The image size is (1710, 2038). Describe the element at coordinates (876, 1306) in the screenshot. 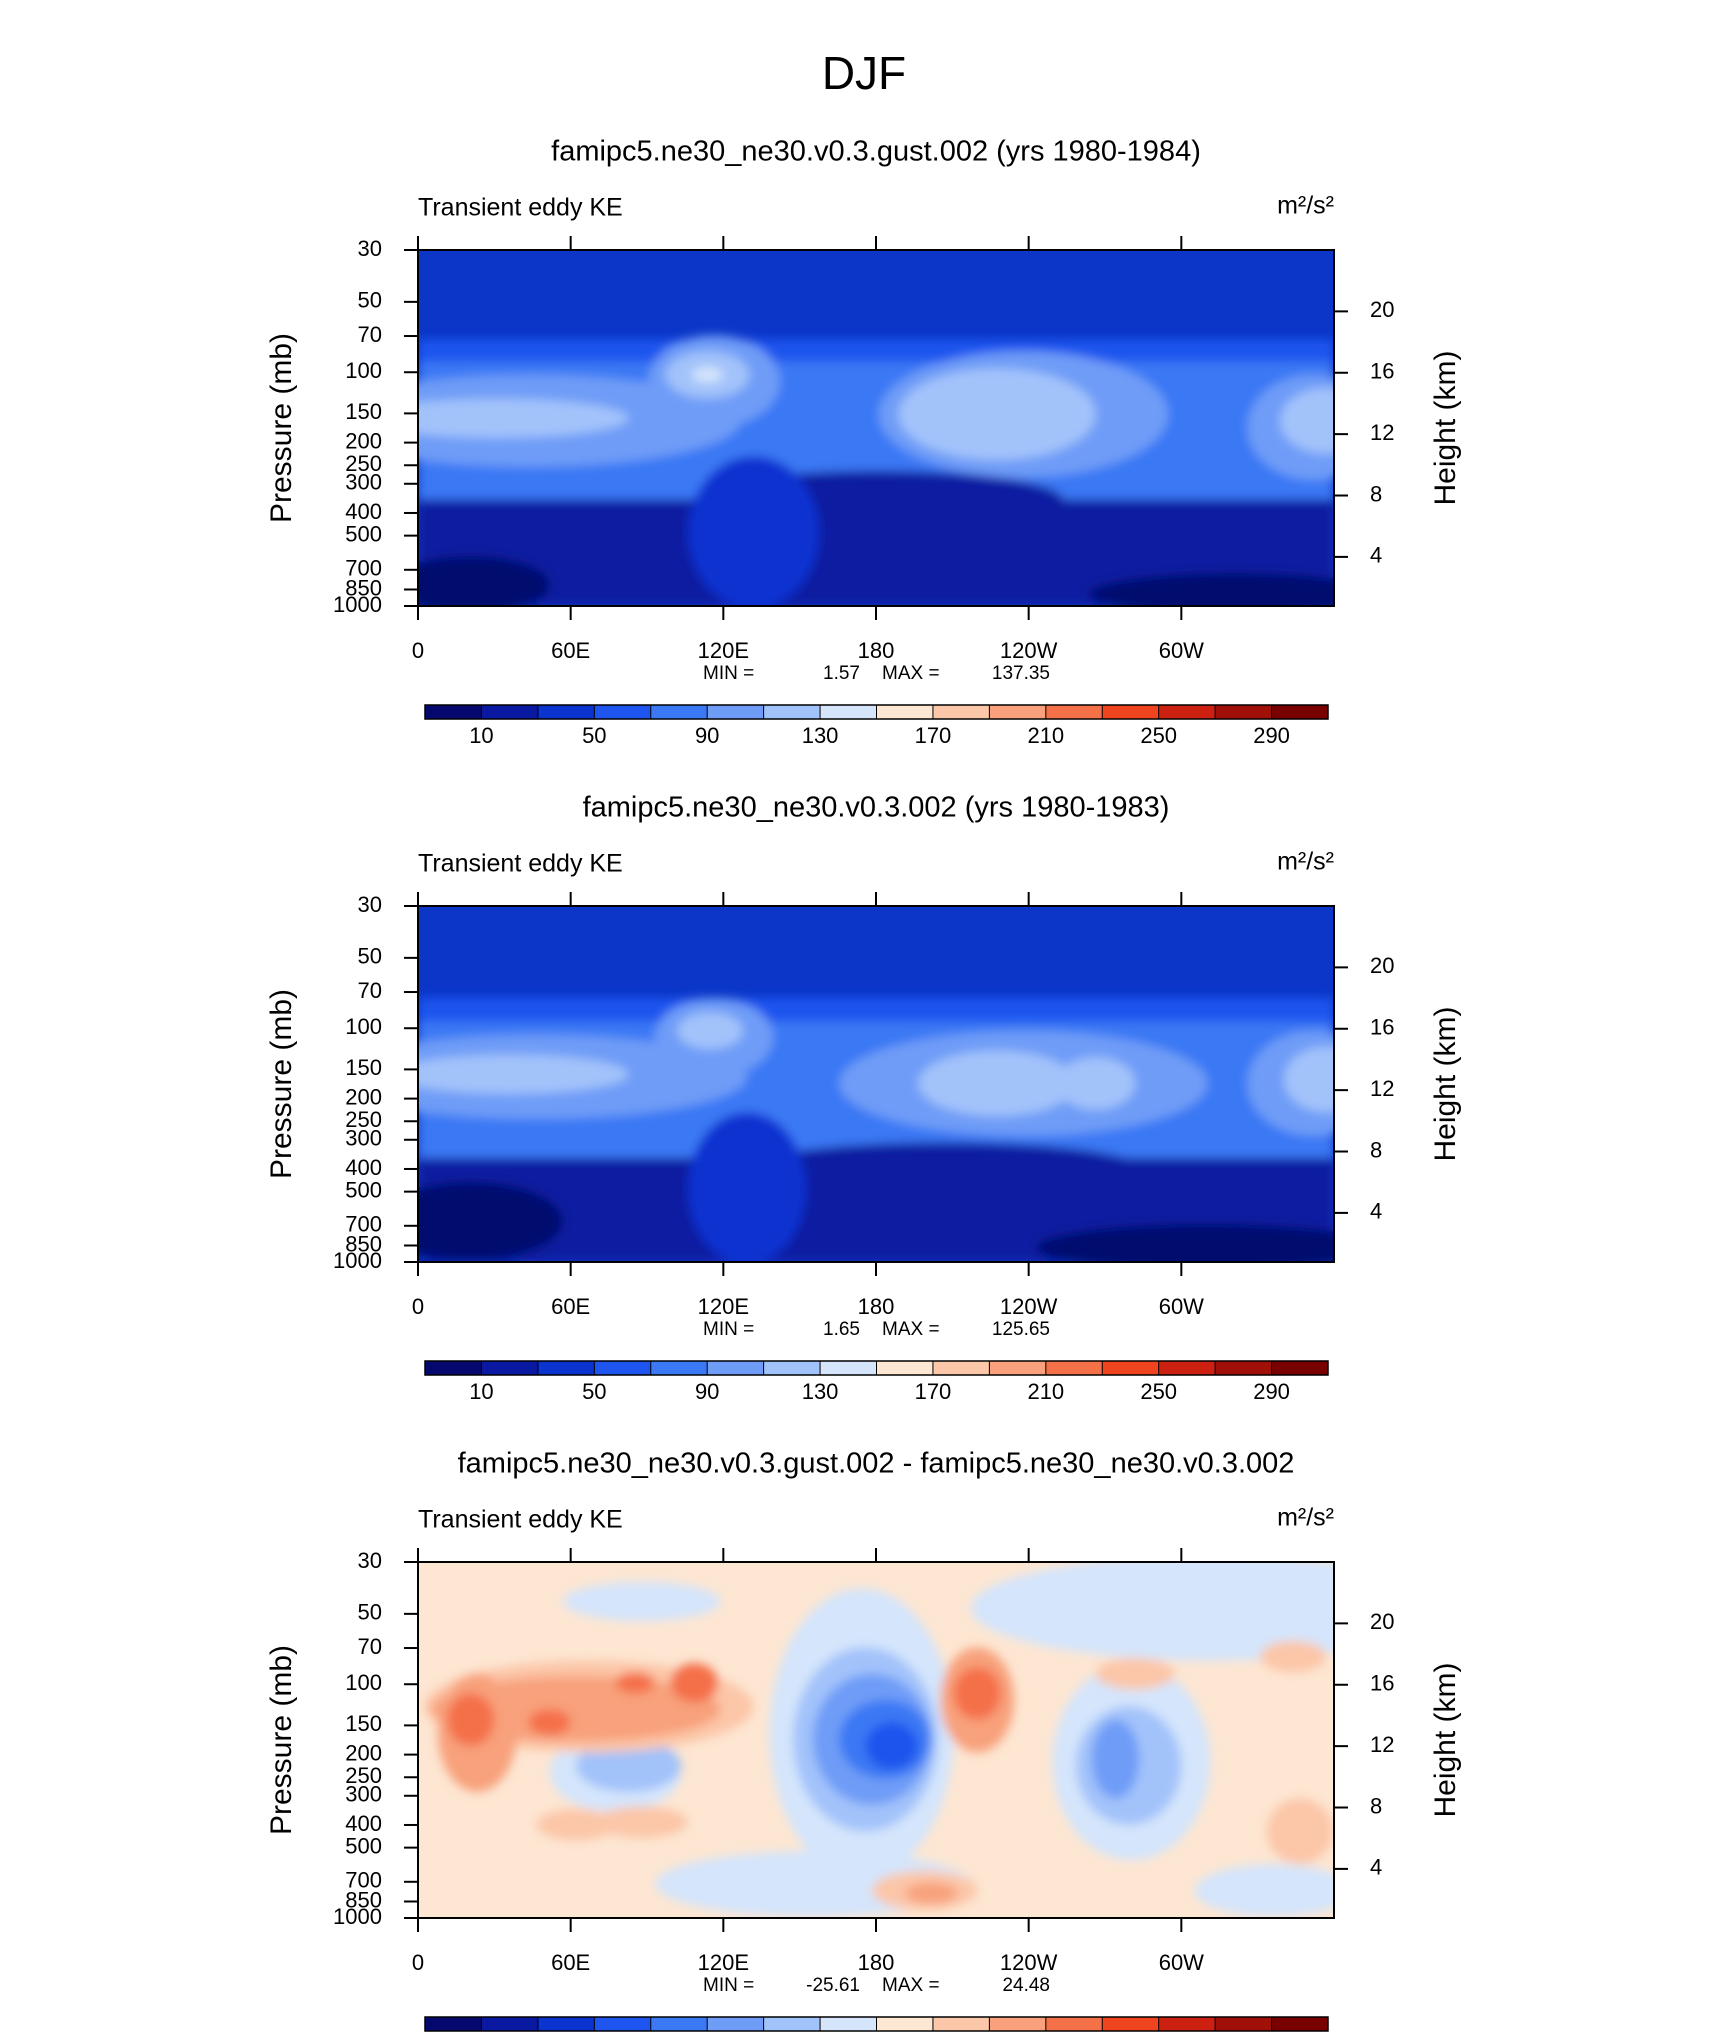

I see `x-tick-label: 180` at that location.